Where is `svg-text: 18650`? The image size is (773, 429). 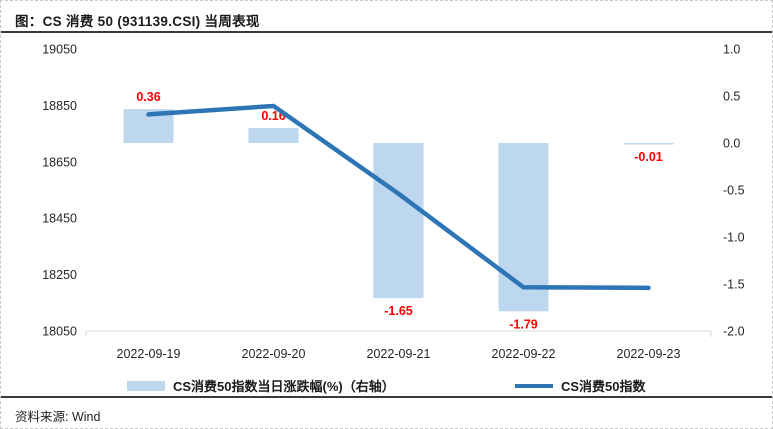 svg-text: 18650 is located at coordinates (59, 162).